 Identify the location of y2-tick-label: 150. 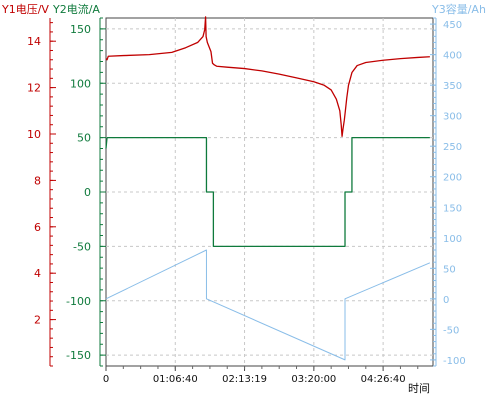
(80, 29).